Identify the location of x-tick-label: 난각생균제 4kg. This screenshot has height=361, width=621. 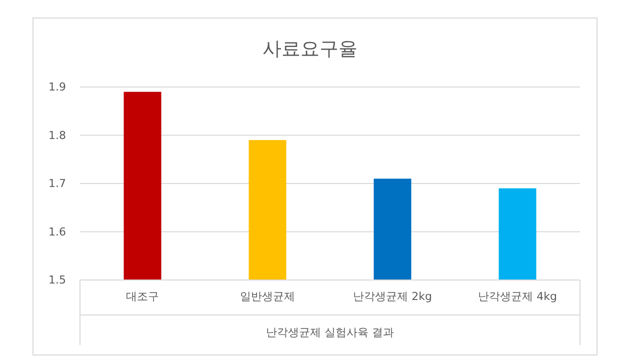
(517, 296).